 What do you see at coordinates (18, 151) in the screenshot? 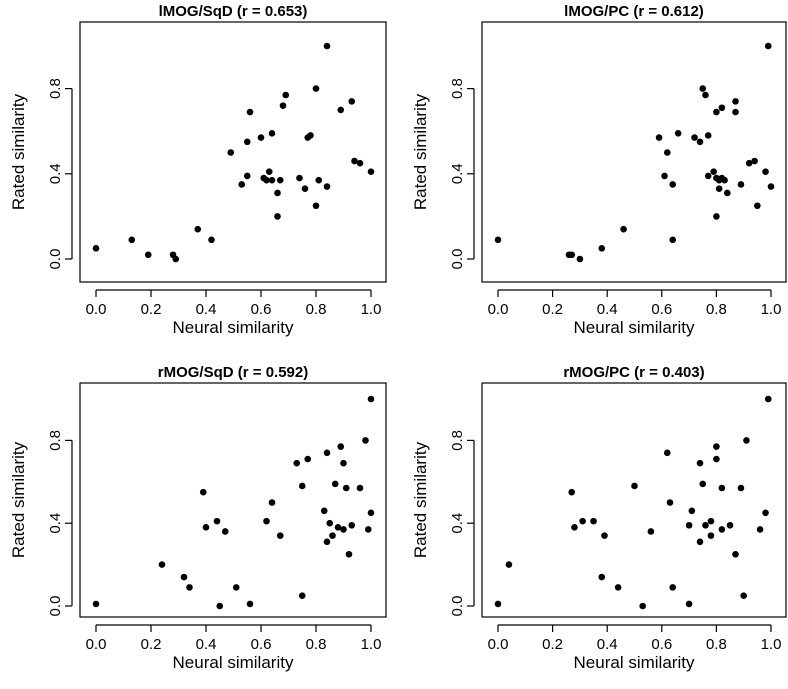
I see `y-axis-label: Rated similarity` at bounding box center [18, 151].